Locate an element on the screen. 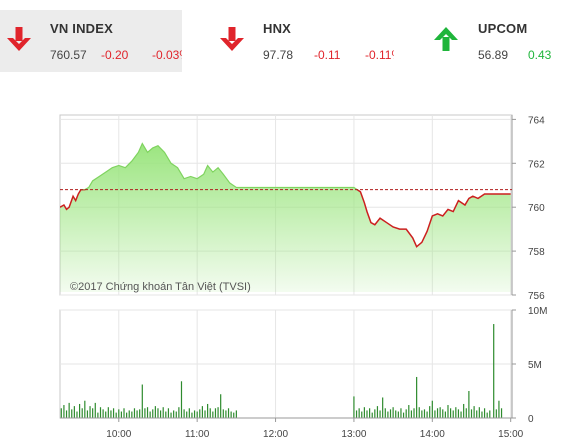 The image size is (574, 445). index-percent: -0.11% is located at coordinates (379, 55).